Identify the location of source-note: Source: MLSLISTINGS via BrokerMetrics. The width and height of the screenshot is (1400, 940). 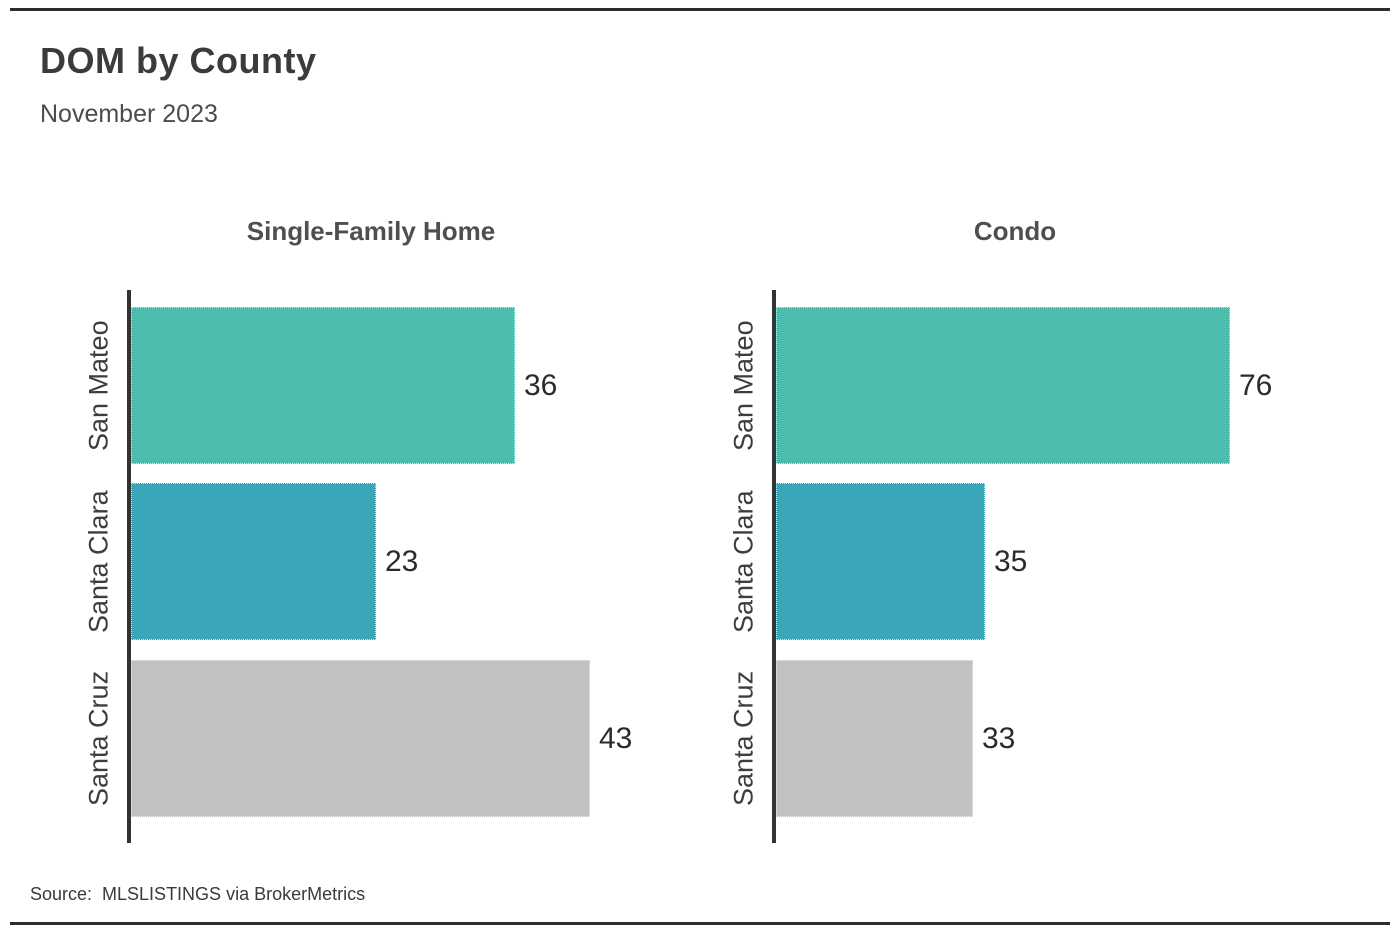
(198, 894).